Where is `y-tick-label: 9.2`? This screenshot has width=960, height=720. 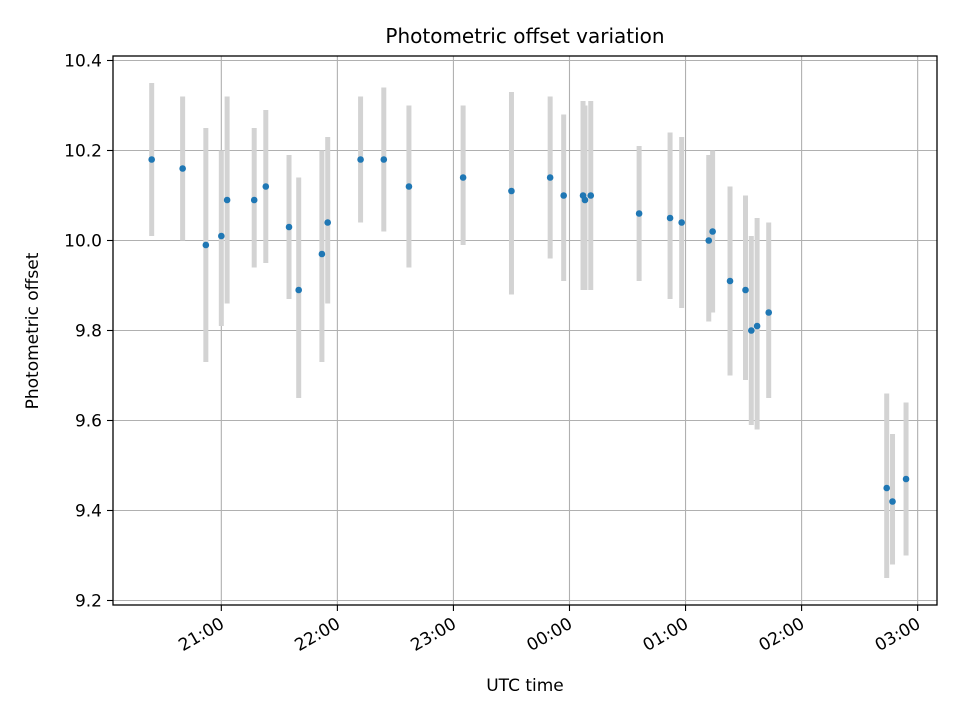 y-tick-label: 9.2 is located at coordinates (88, 602).